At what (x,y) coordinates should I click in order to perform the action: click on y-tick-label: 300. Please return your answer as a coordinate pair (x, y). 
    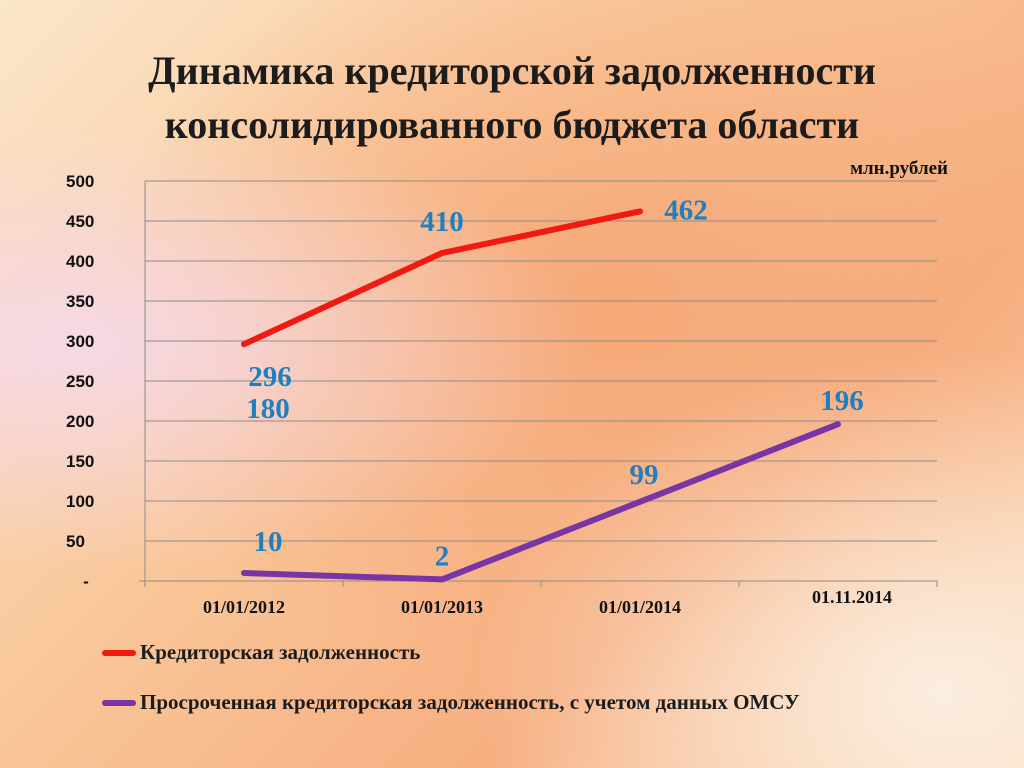
    Looking at the image, I should click on (80, 341).